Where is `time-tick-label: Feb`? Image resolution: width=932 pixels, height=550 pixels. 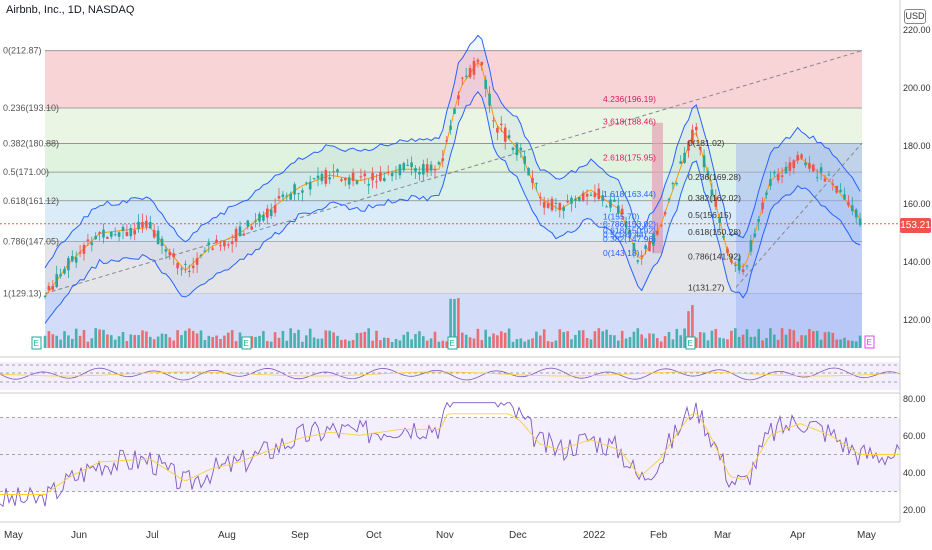 time-tick-label: Feb is located at coordinates (659, 535).